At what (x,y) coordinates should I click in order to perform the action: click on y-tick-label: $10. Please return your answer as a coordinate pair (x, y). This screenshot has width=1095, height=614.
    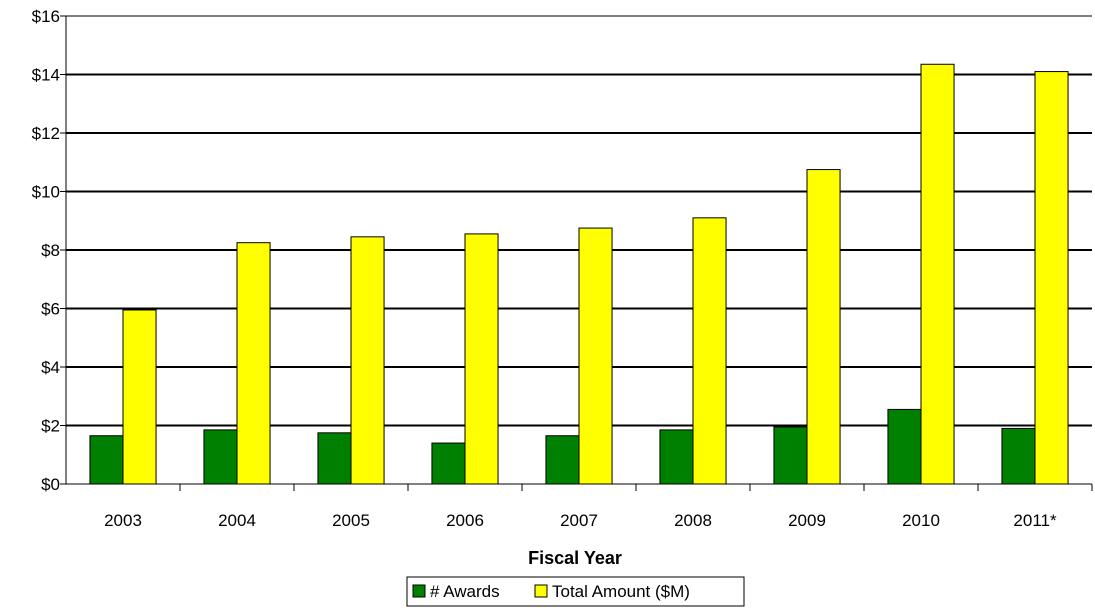
    Looking at the image, I should click on (46, 192).